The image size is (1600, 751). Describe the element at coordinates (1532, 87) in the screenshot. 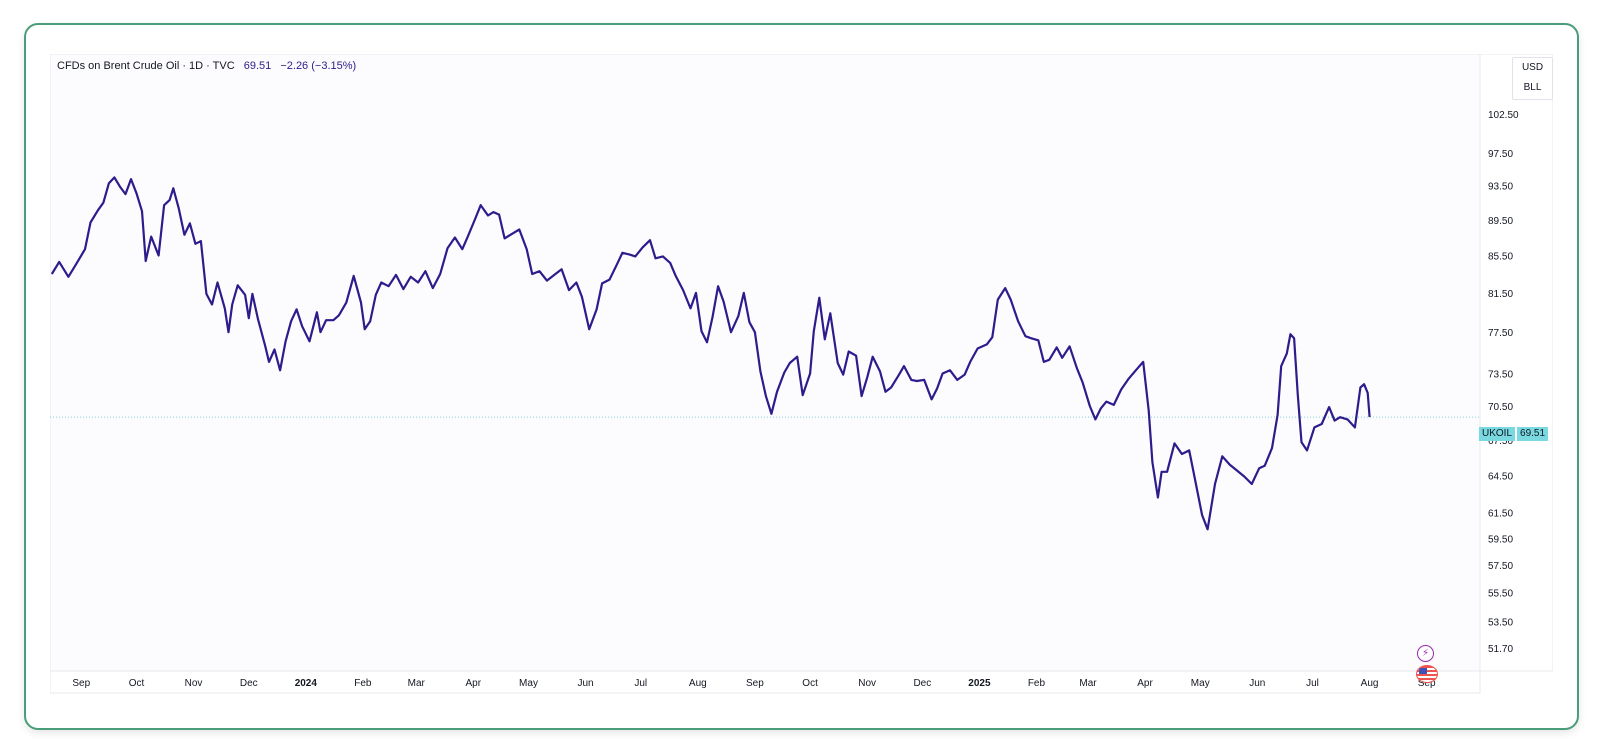

I see `unit-label: BLL` at that location.